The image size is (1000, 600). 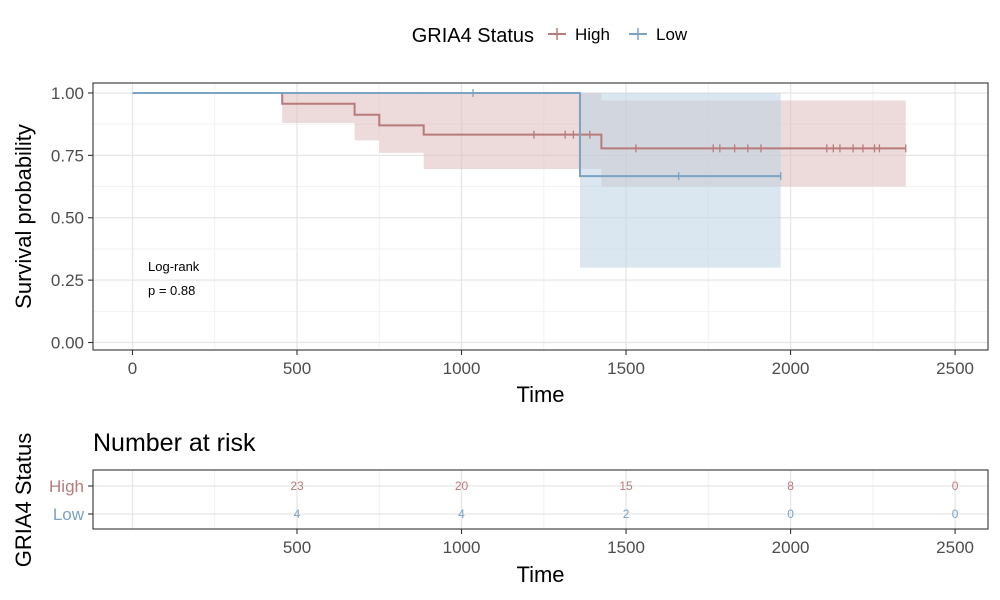 I want to click on survival-curve-low, so click(x=456, y=134).